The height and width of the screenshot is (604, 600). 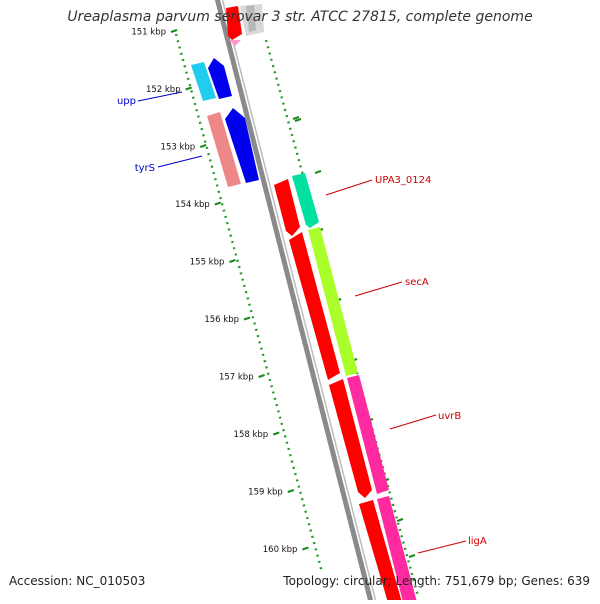 What do you see at coordinates (333, 301) in the screenshot?
I see `gene-arrow-secA` at bounding box center [333, 301].